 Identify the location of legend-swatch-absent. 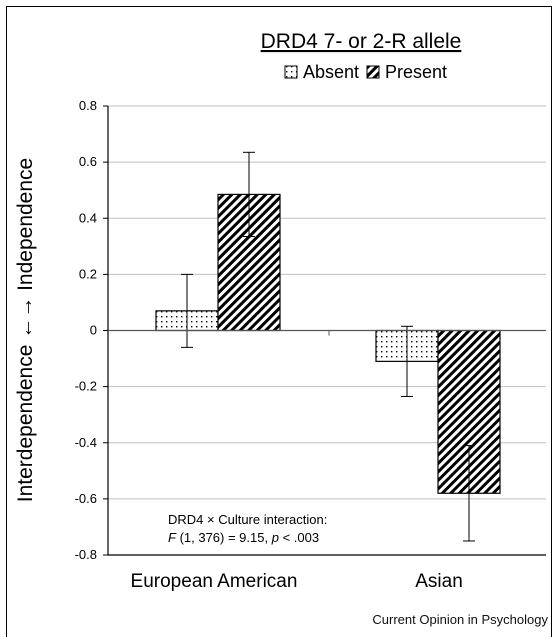
(291, 72).